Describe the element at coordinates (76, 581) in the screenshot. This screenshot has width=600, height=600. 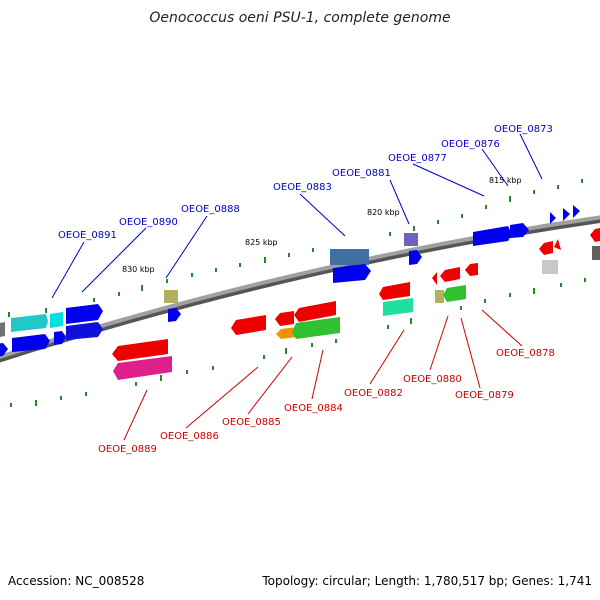
I see `accession-text: Accession: NC_008528` at that location.